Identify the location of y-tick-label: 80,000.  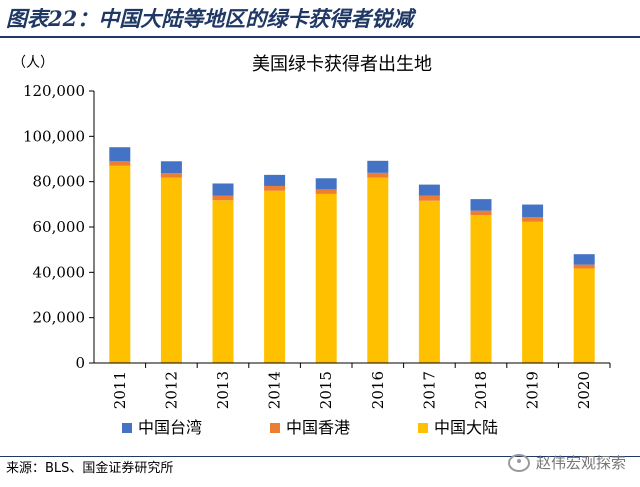
(59, 182).